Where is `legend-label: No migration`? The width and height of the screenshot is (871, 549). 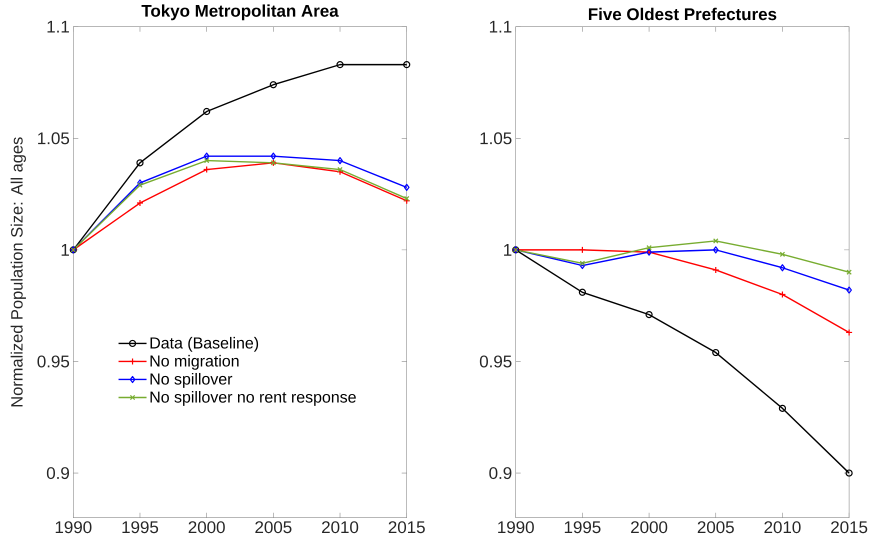
legend-label: No migration is located at coordinates (194, 362).